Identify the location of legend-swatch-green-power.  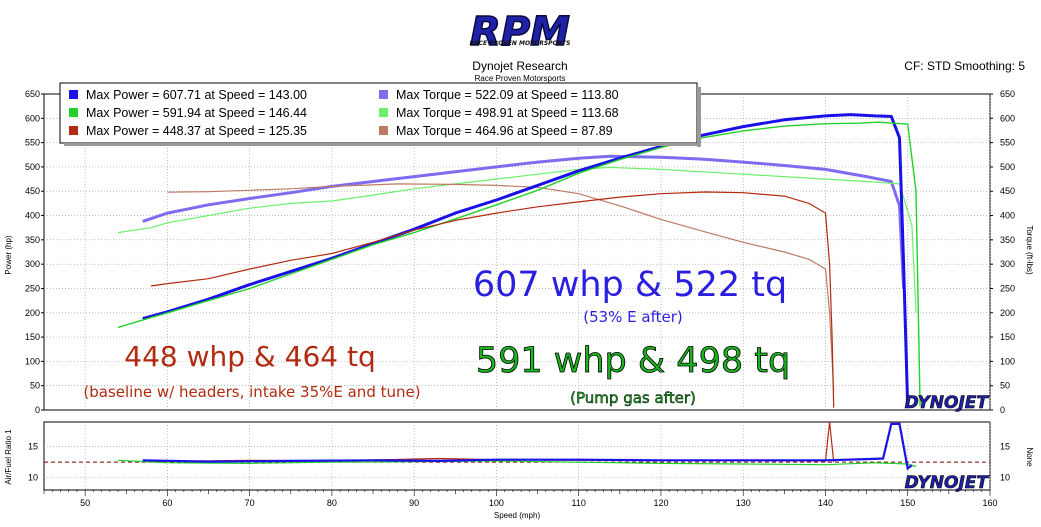
(73, 112).